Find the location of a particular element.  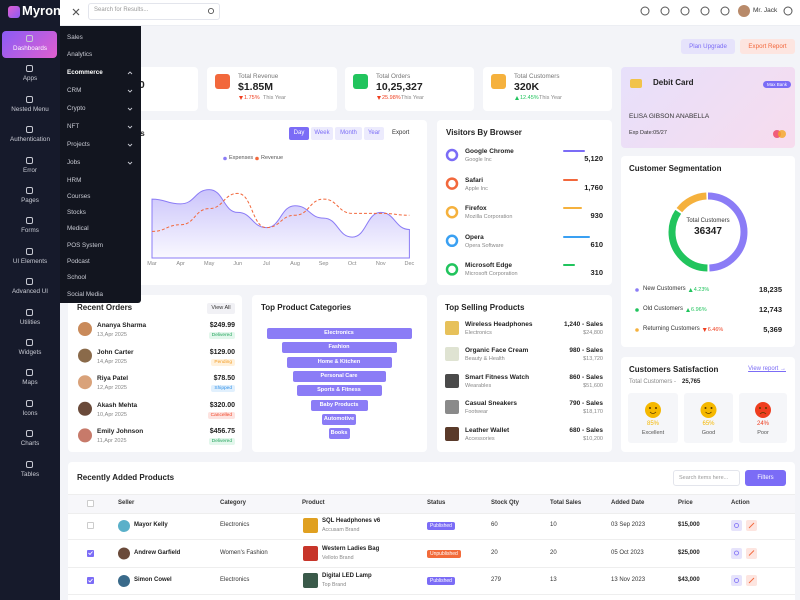

funnel-bar: Baby Products is located at coordinates (339, 405).